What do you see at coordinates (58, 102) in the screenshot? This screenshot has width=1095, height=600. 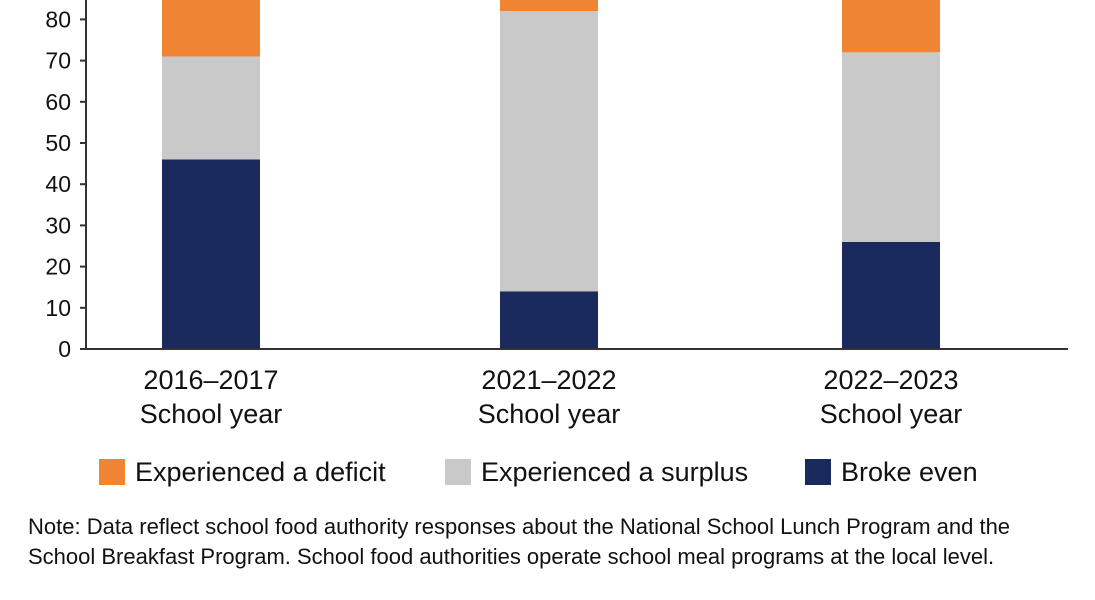 I see `y-tick-label-60: 60` at bounding box center [58, 102].